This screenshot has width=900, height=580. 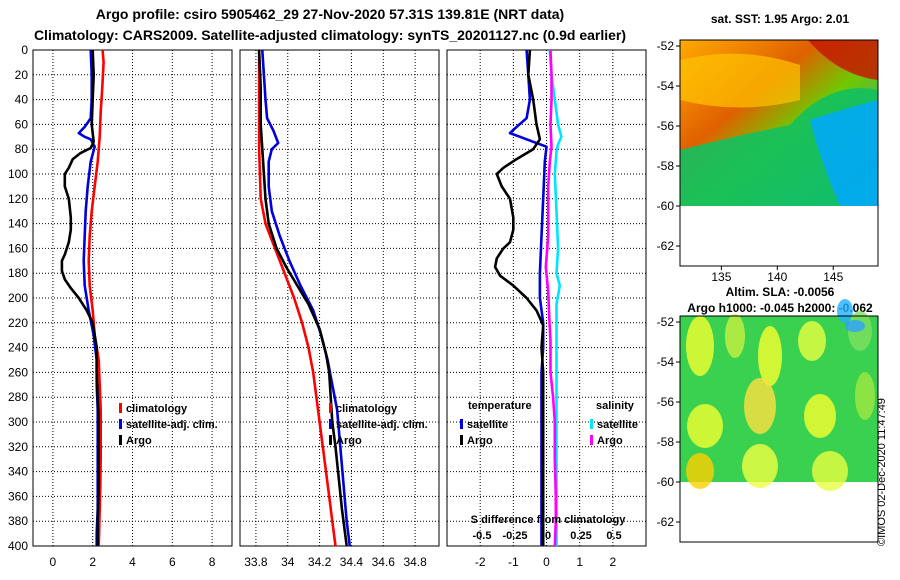 What do you see at coordinates (548, 536) in the screenshot?
I see `s-diff-tick-label: 0` at bounding box center [548, 536].